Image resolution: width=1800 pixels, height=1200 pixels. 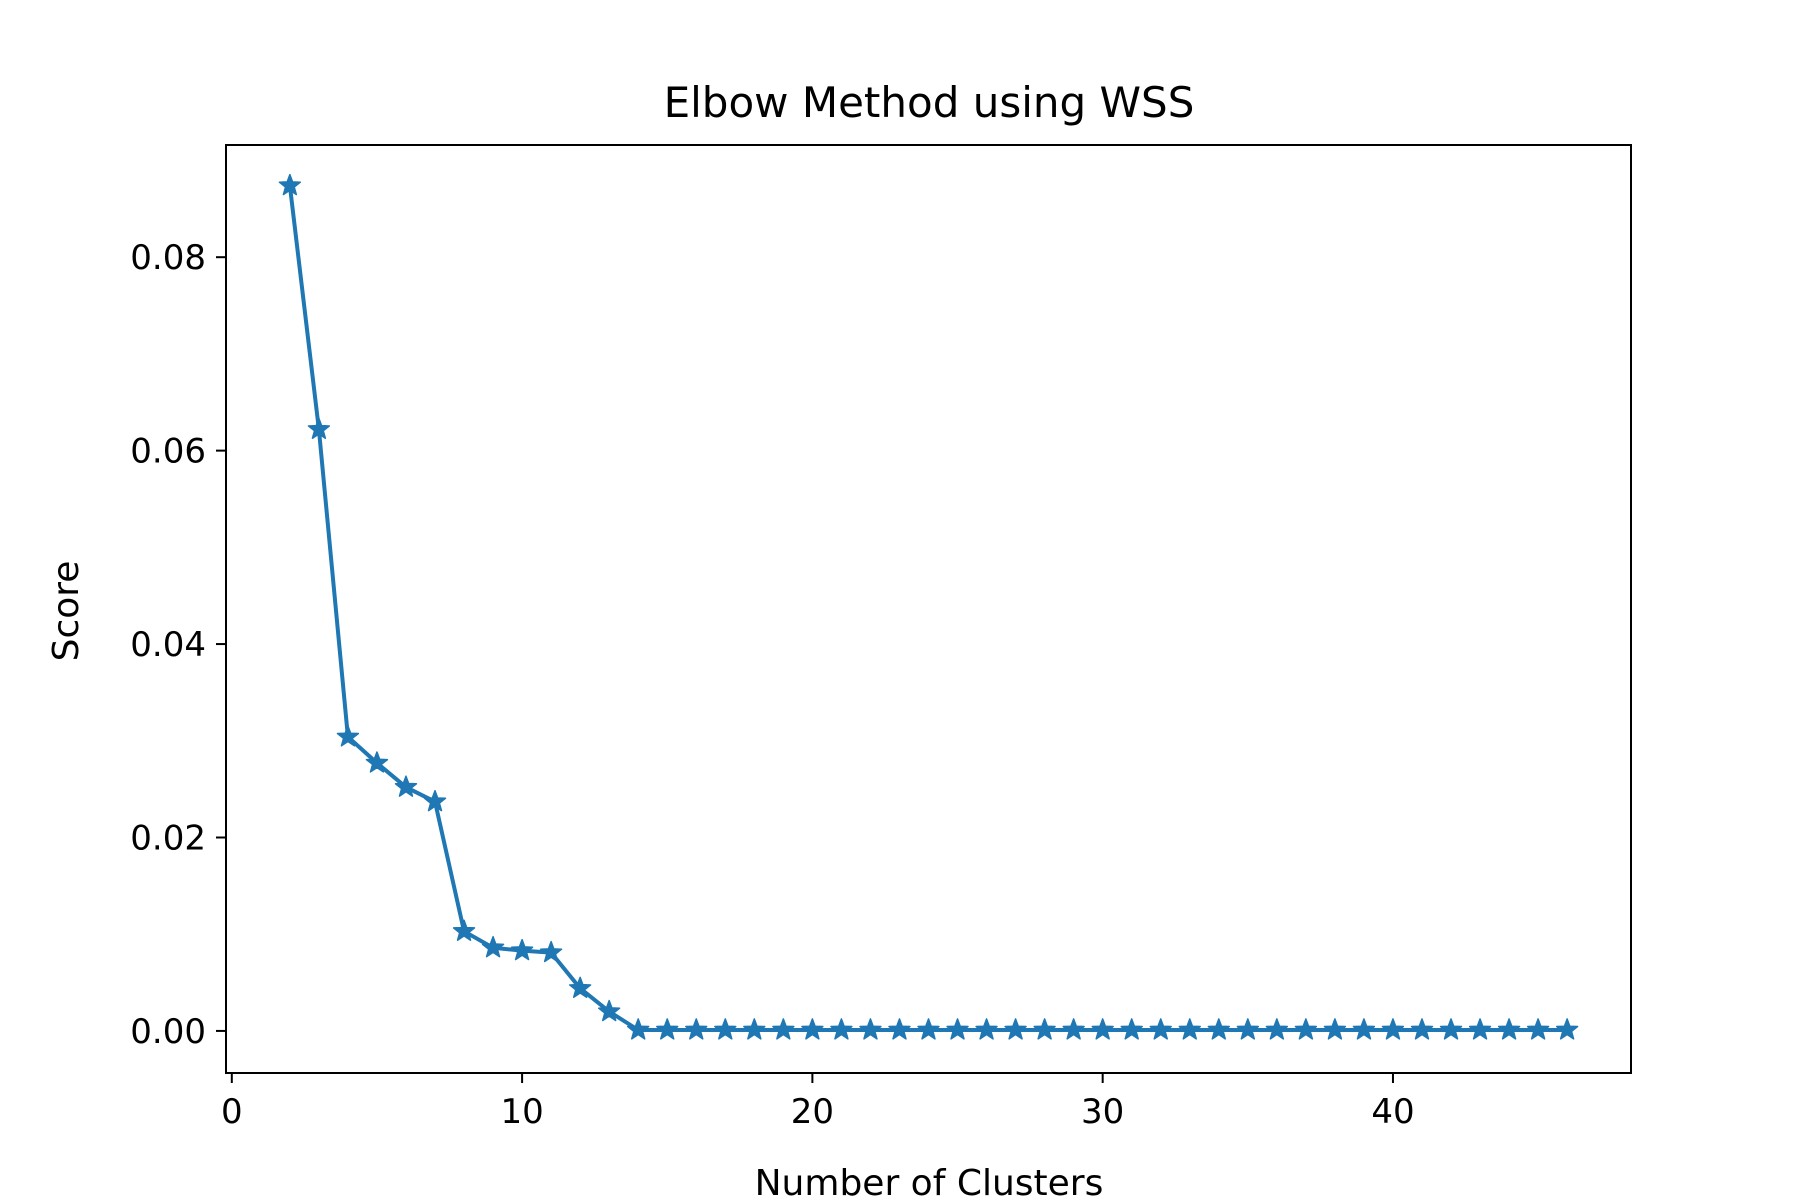 What do you see at coordinates (812, 1112) in the screenshot?
I see `x-tick-label: 20` at bounding box center [812, 1112].